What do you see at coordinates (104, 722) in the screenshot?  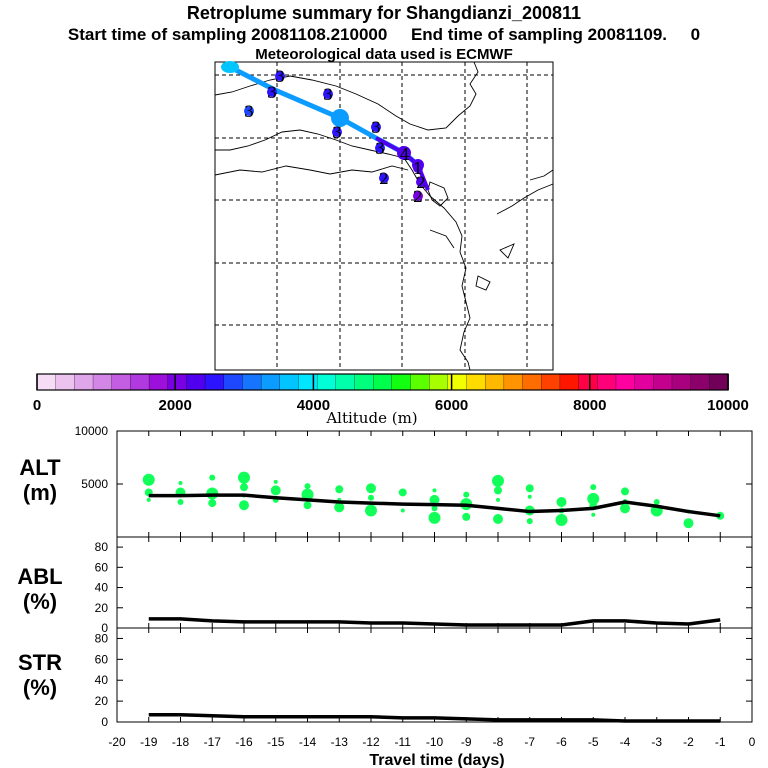 I see `y-tick-label: 0` at bounding box center [104, 722].